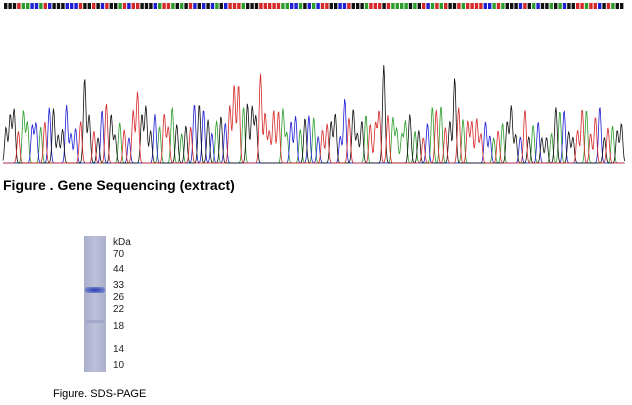 Image resolution: width=632 pixels, height=405 pixels. I want to click on marker-label: 26, so click(119, 297).